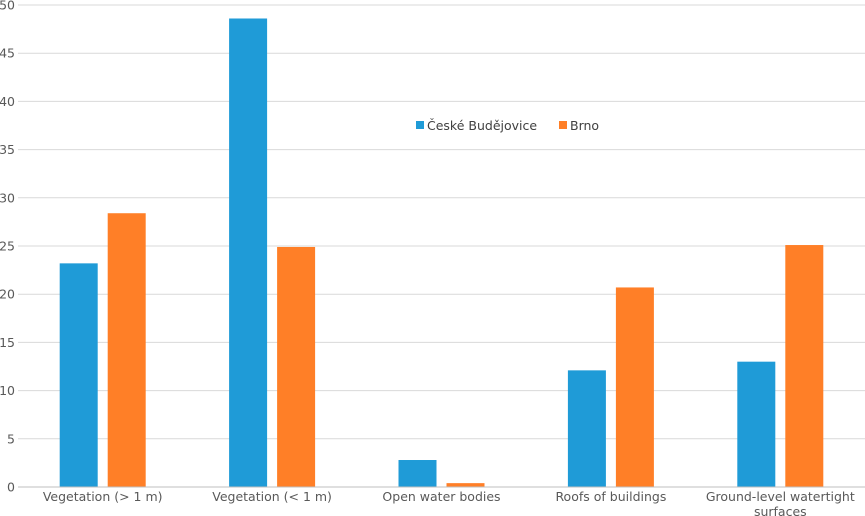  What do you see at coordinates (610, 496) in the screenshot?
I see `category-label: Roofs of buildings` at bounding box center [610, 496].